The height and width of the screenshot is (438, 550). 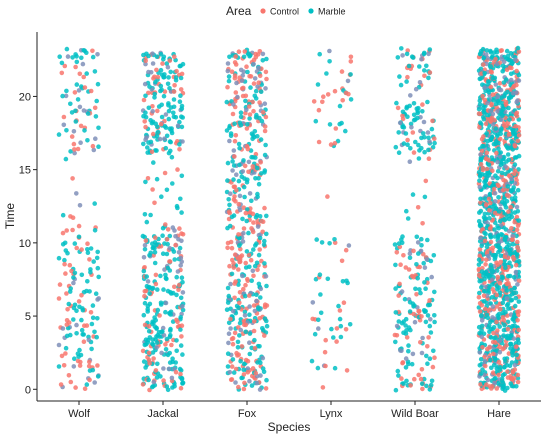 I want to click on points-fox, so click(x=247, y=219).